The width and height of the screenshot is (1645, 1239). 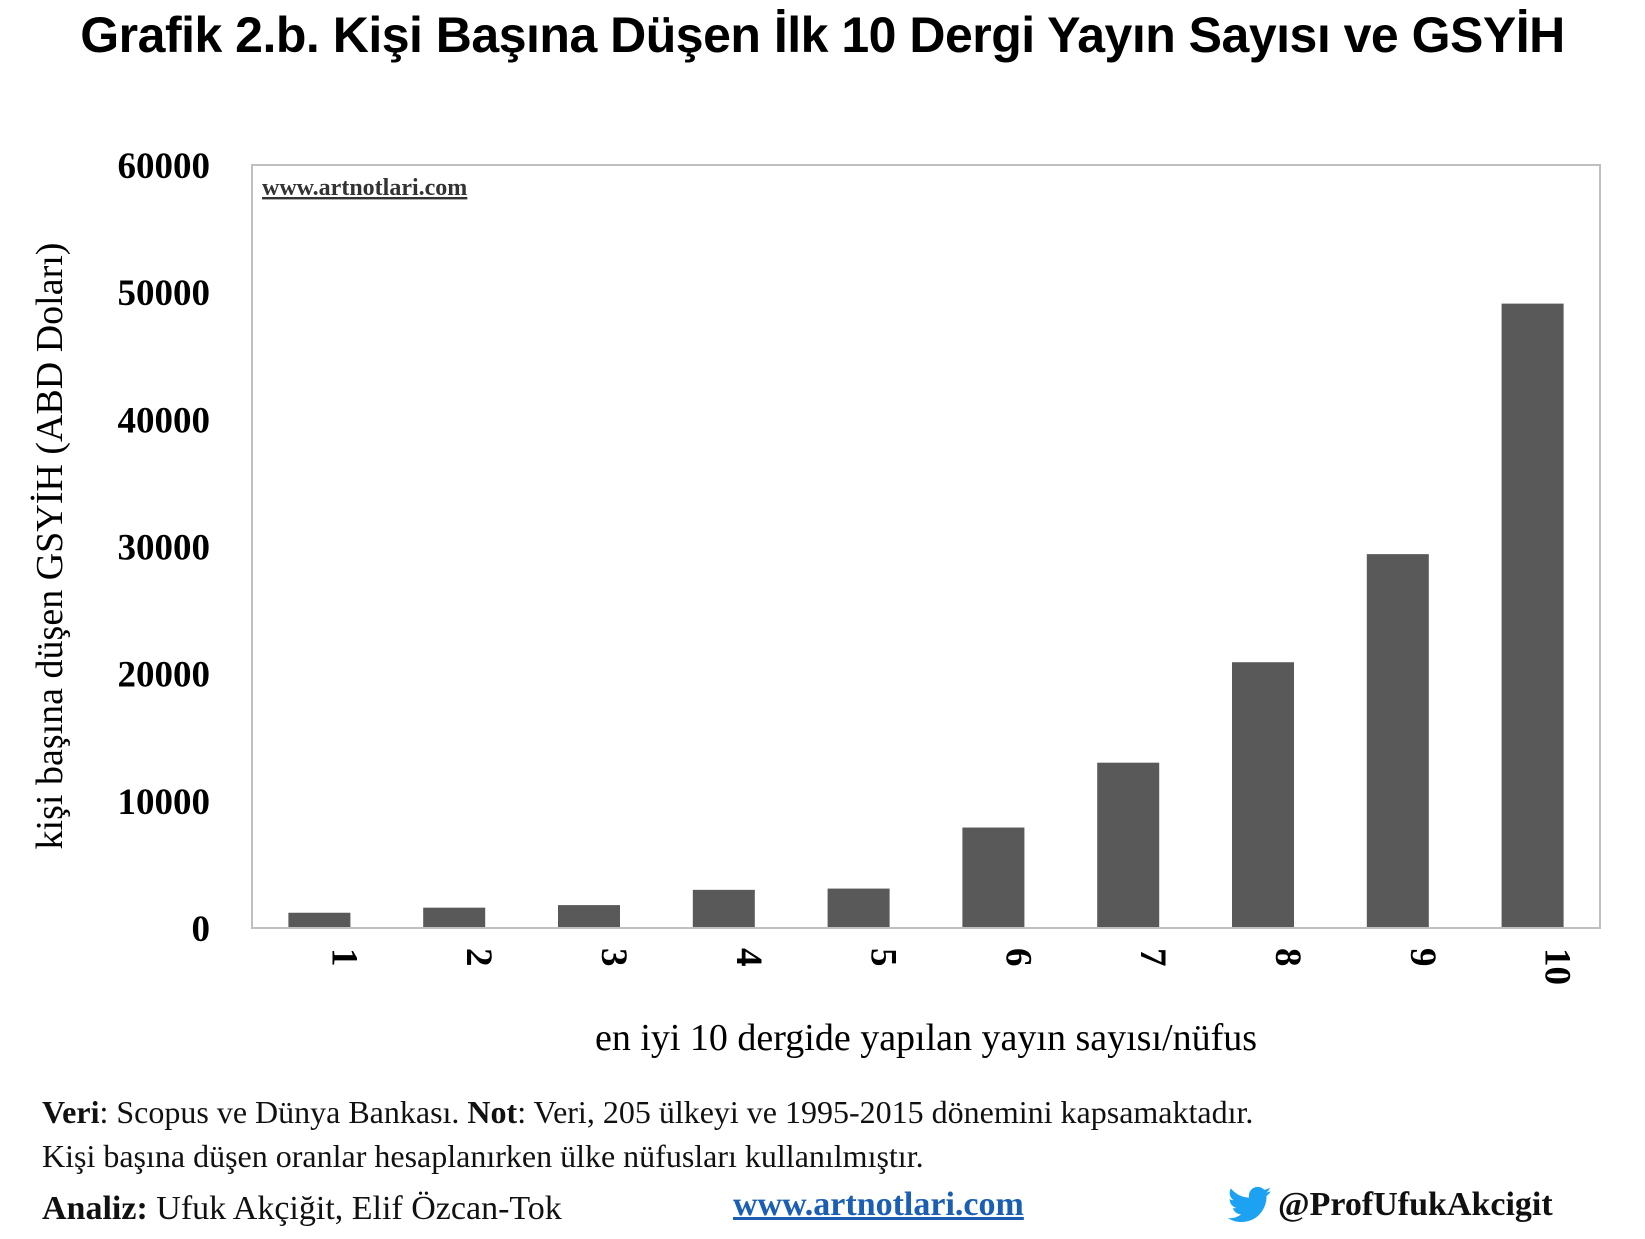 I want to click on y-axis-ticks: 0 10000 20000 30000 40000 50000 60000, so click(x=164, y=548).